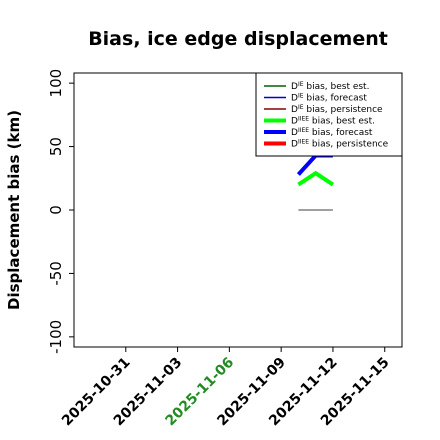 This screenshot has width=440, height=440. I want to click on legend-entry: DIIEE bias, best est., so click(333, 121).